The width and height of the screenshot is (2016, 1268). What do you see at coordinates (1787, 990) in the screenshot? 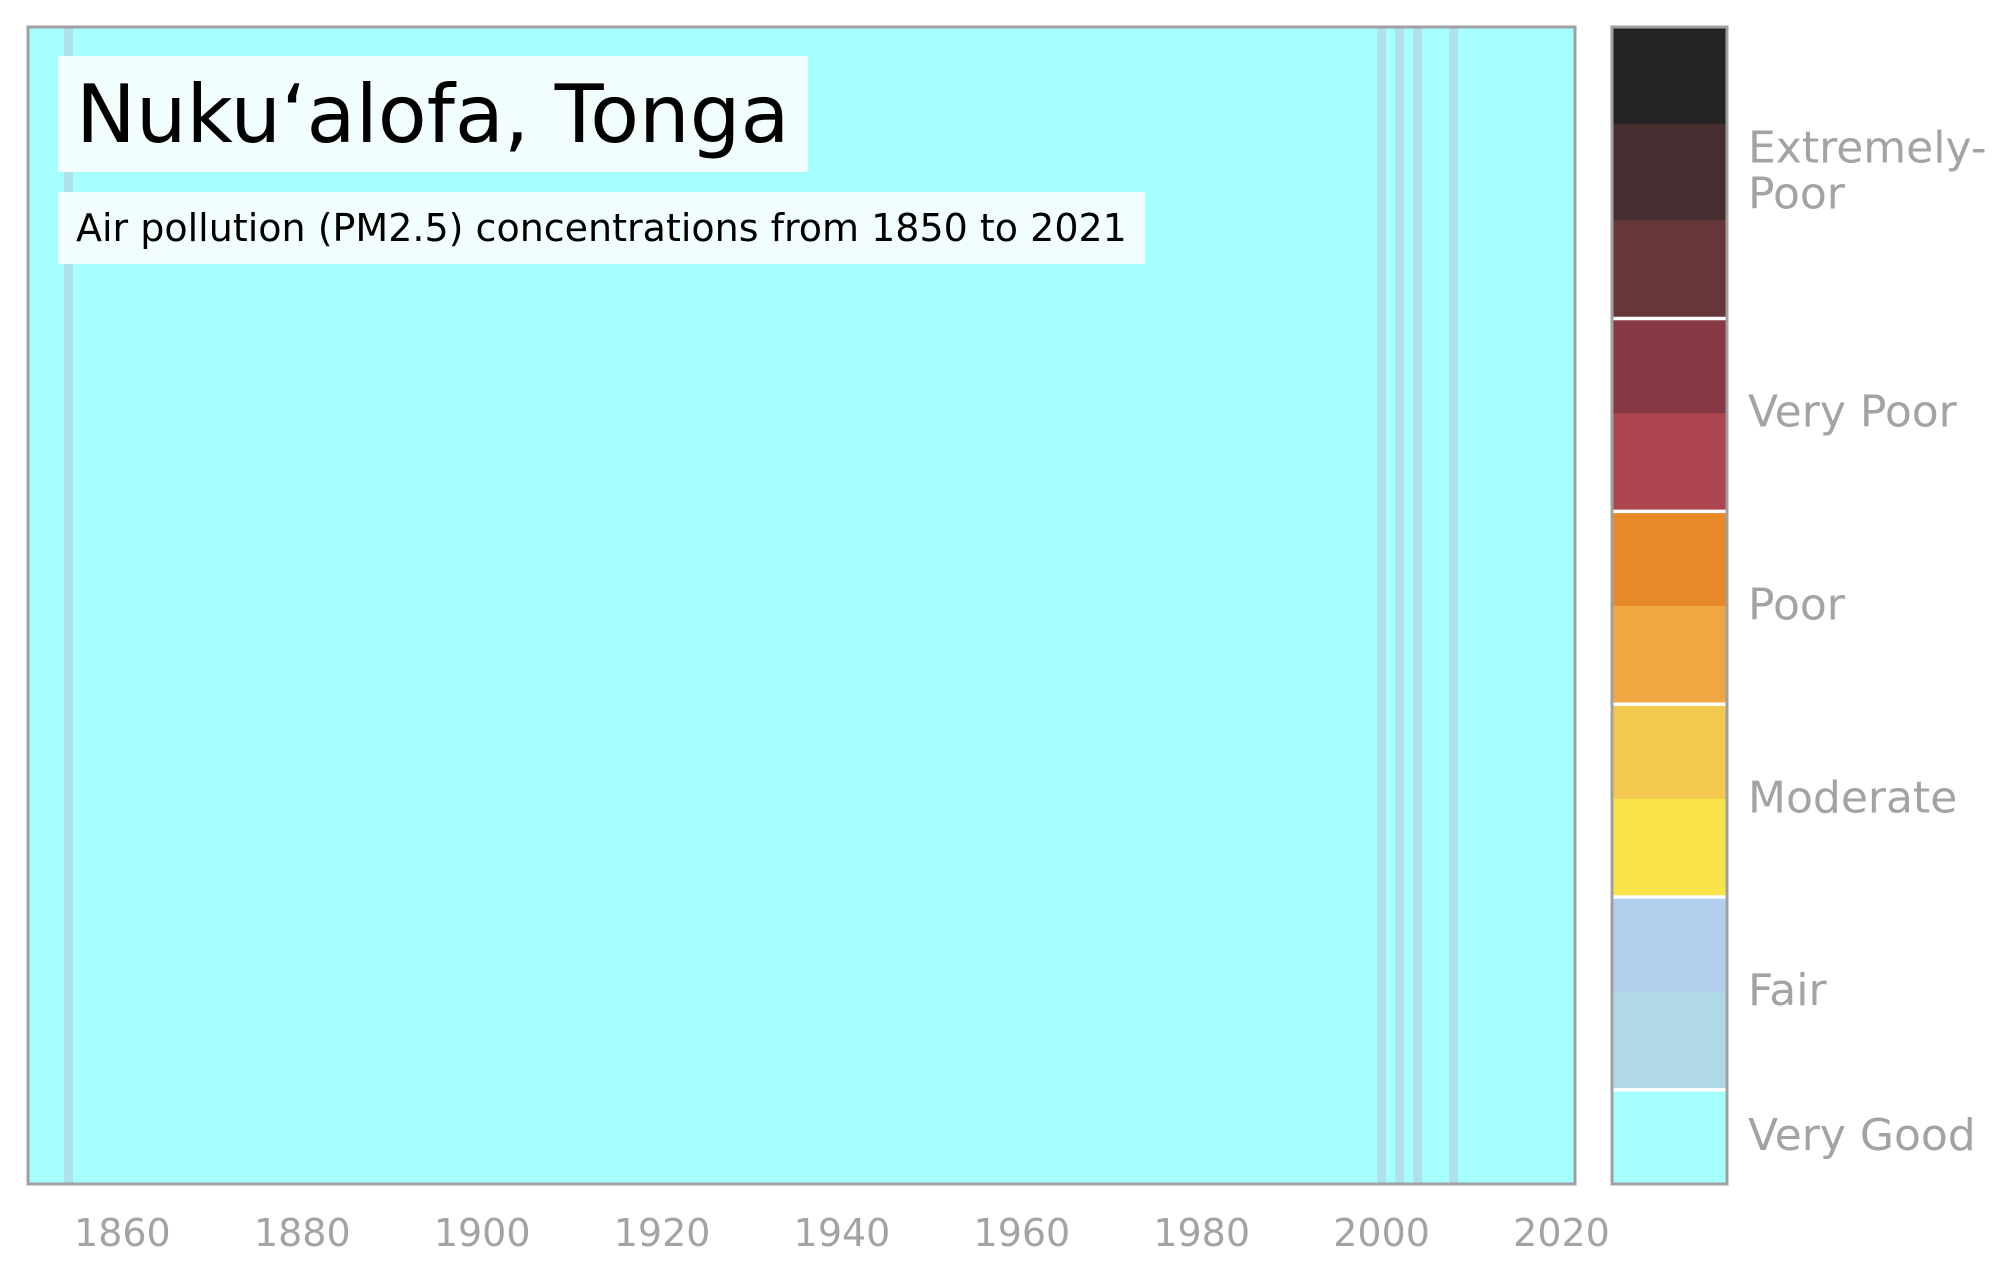
I see `colorbar-label-fair: Fair` at bounding box center [1787, 990].